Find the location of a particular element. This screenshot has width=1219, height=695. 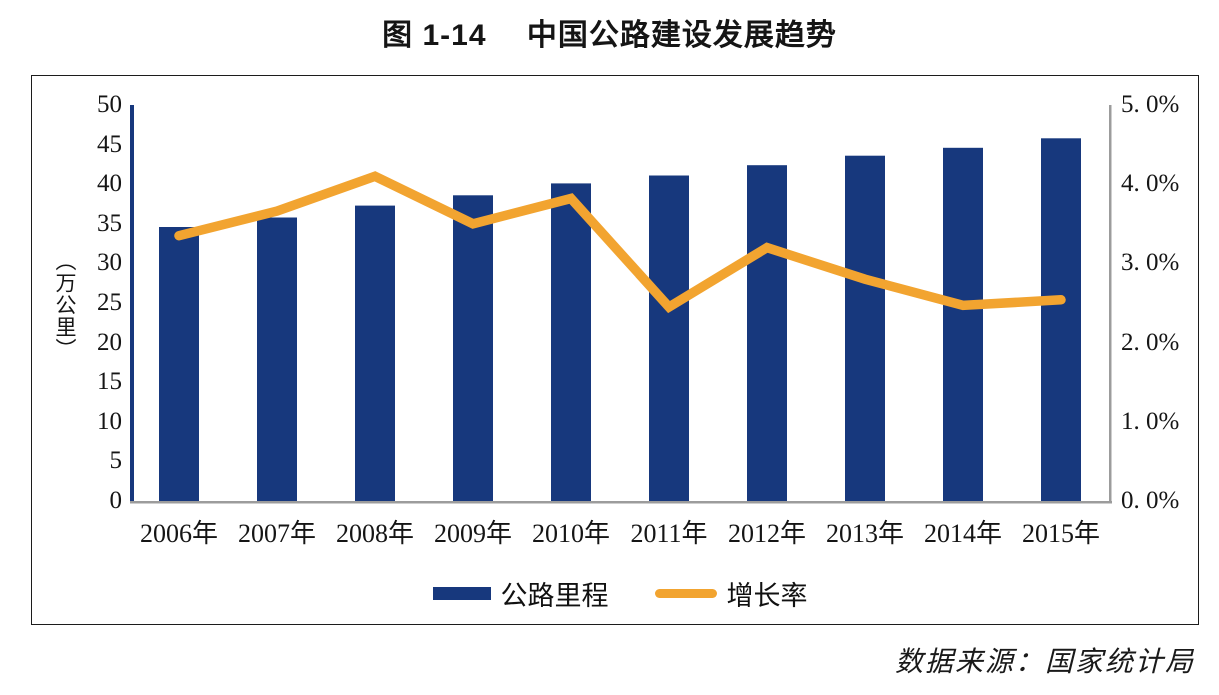

left-tick-35: 35 is located at coordinates (109, 223).